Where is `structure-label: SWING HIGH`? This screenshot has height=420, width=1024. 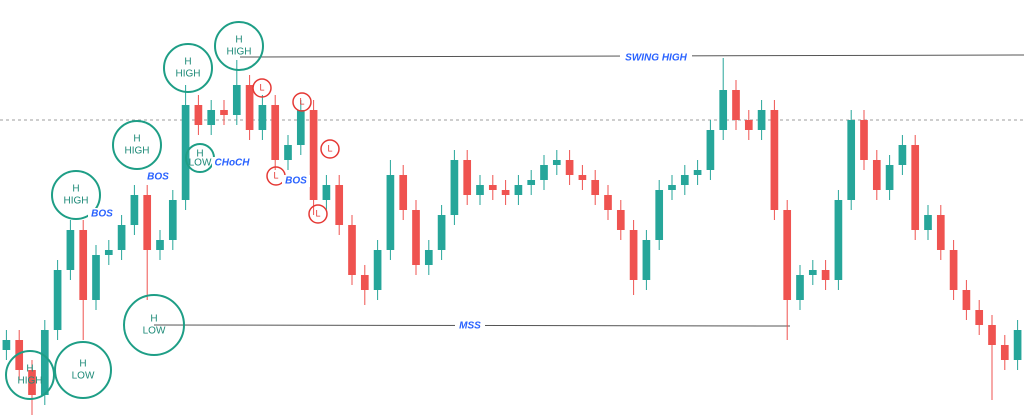 structure-label: SWING HIGH is located at coordinates (656, 58).